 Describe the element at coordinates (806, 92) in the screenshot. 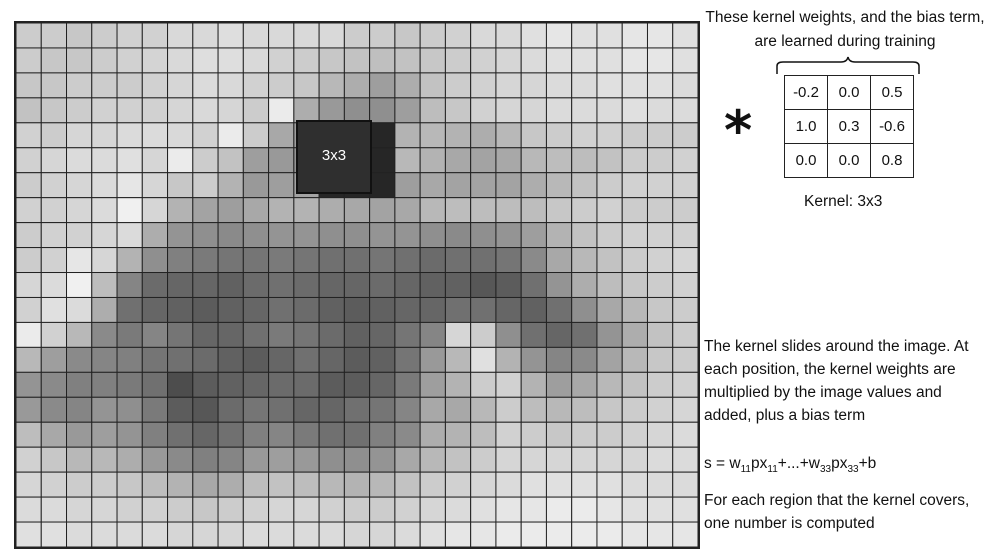

I see `kernel-weight-cell: -0.2` at that location.